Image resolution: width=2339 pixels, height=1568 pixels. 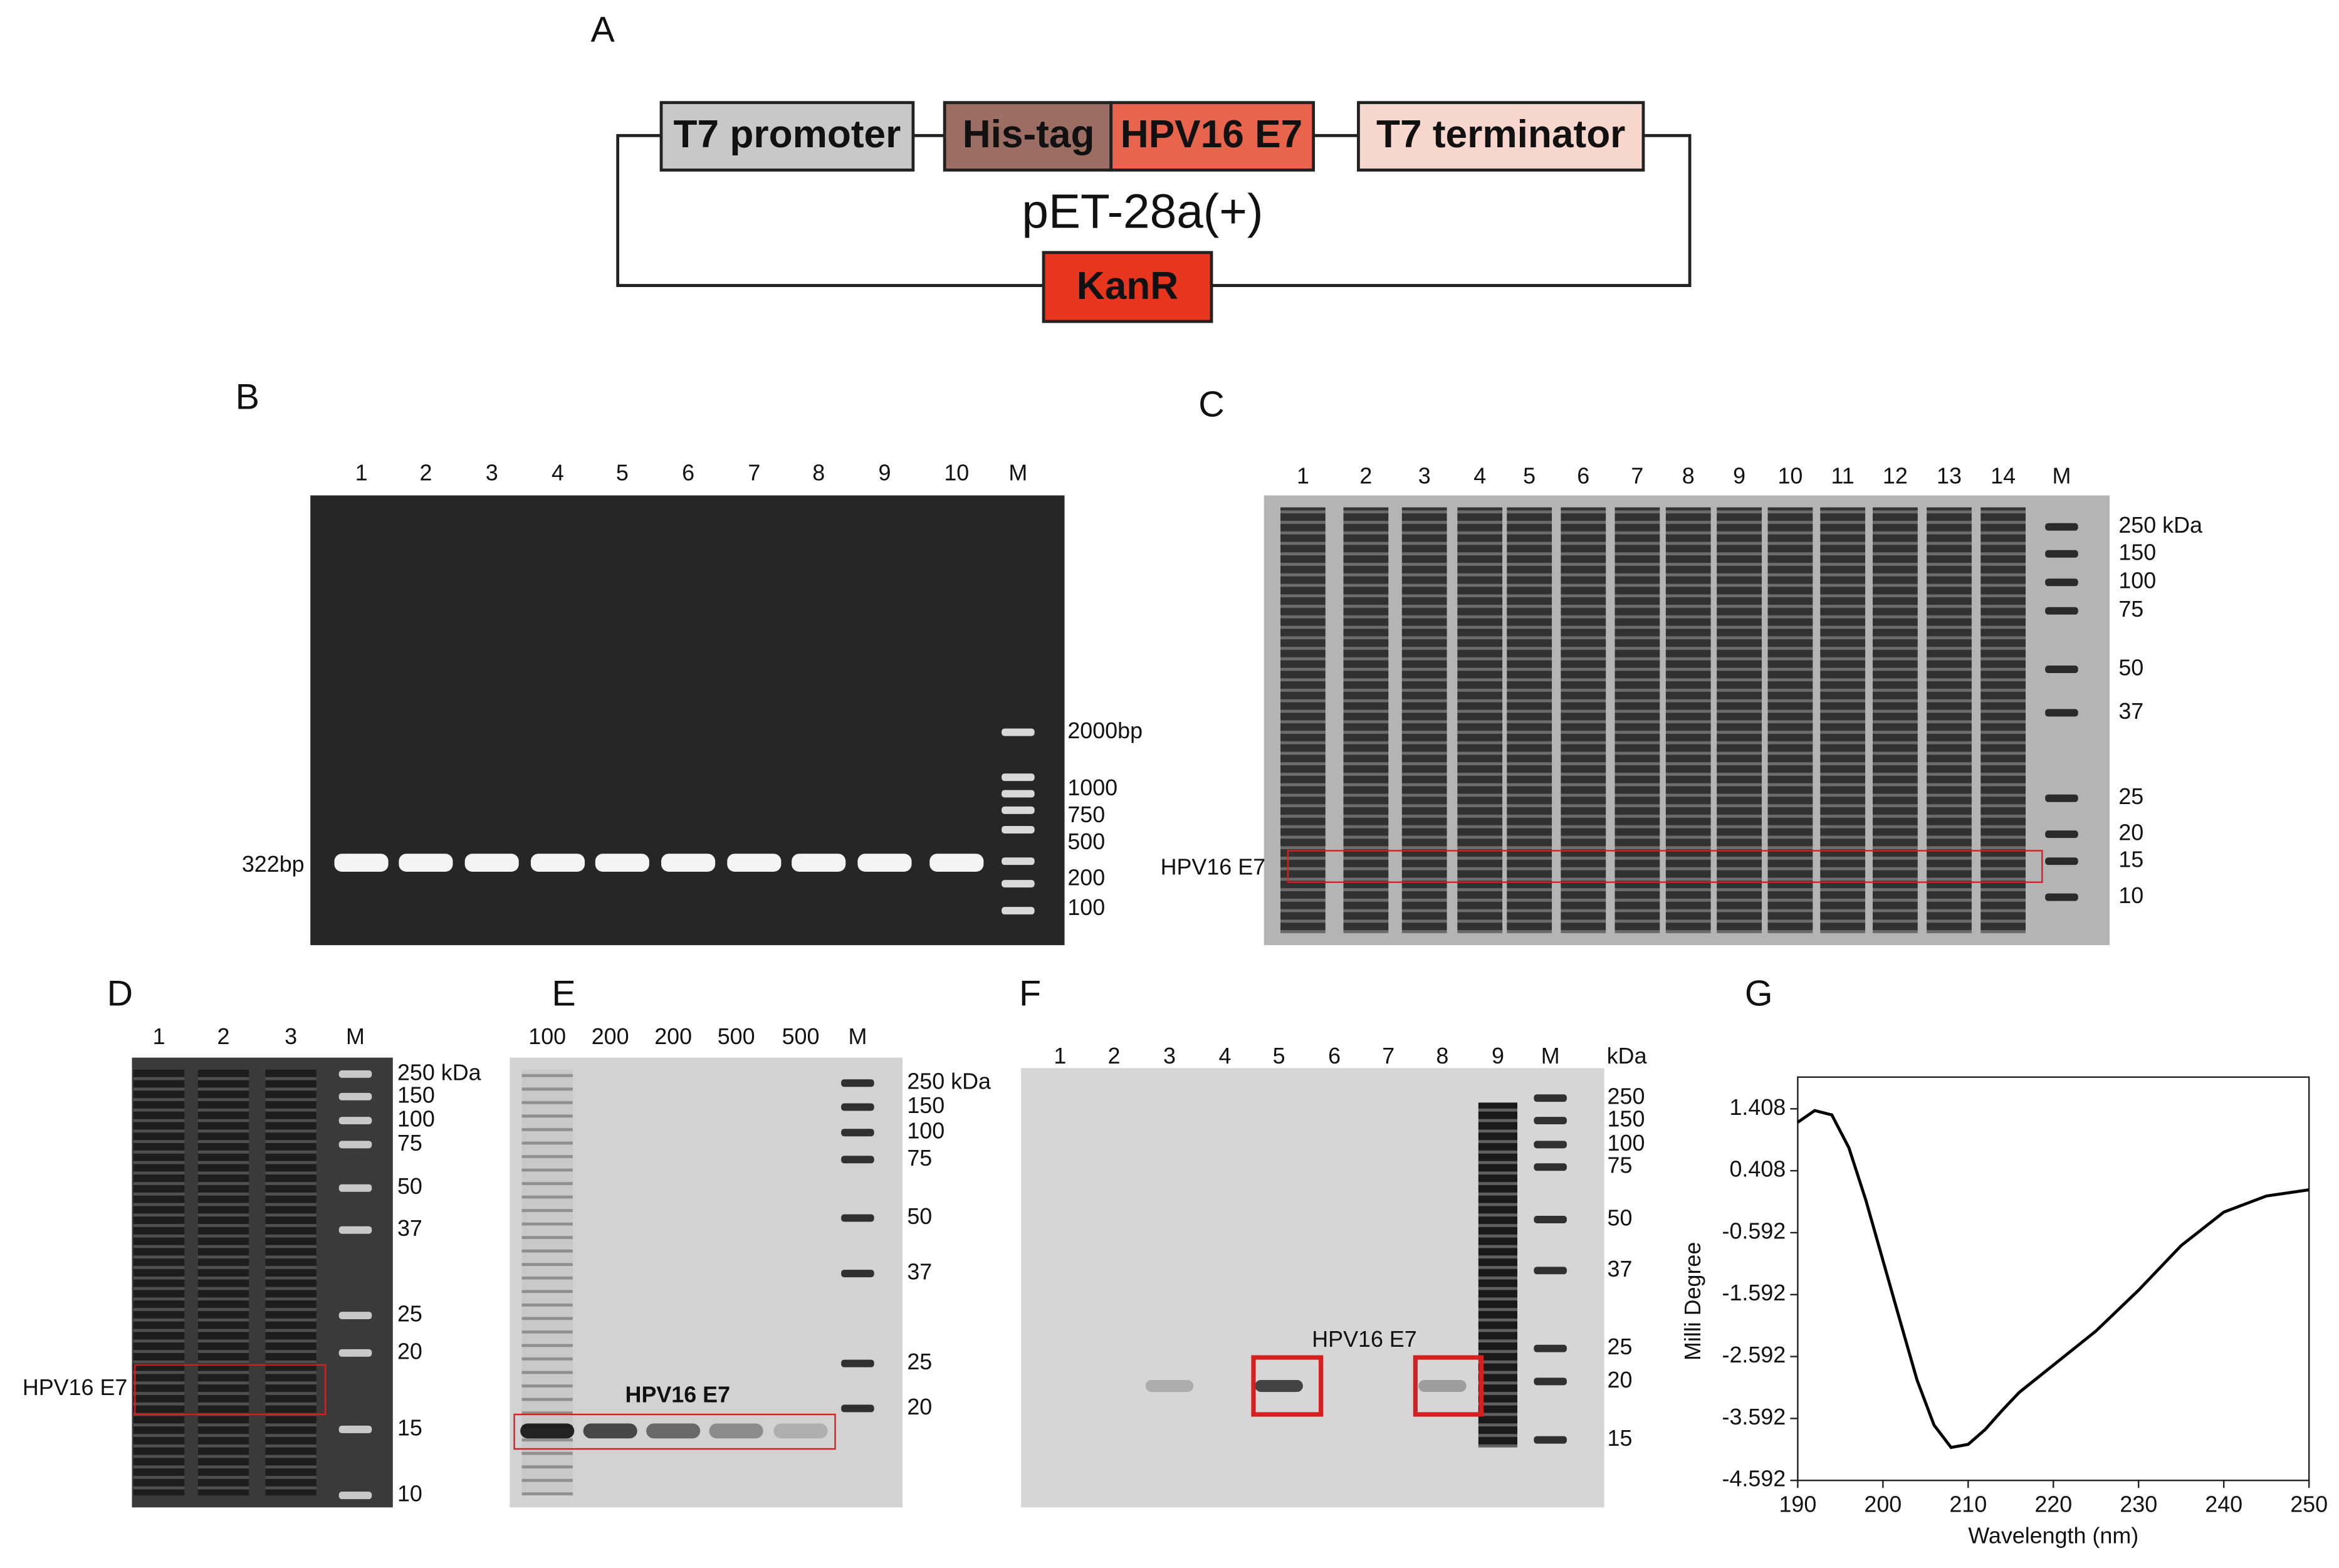 I want to click on panel-letter: G, so click(x=1759, y=994).